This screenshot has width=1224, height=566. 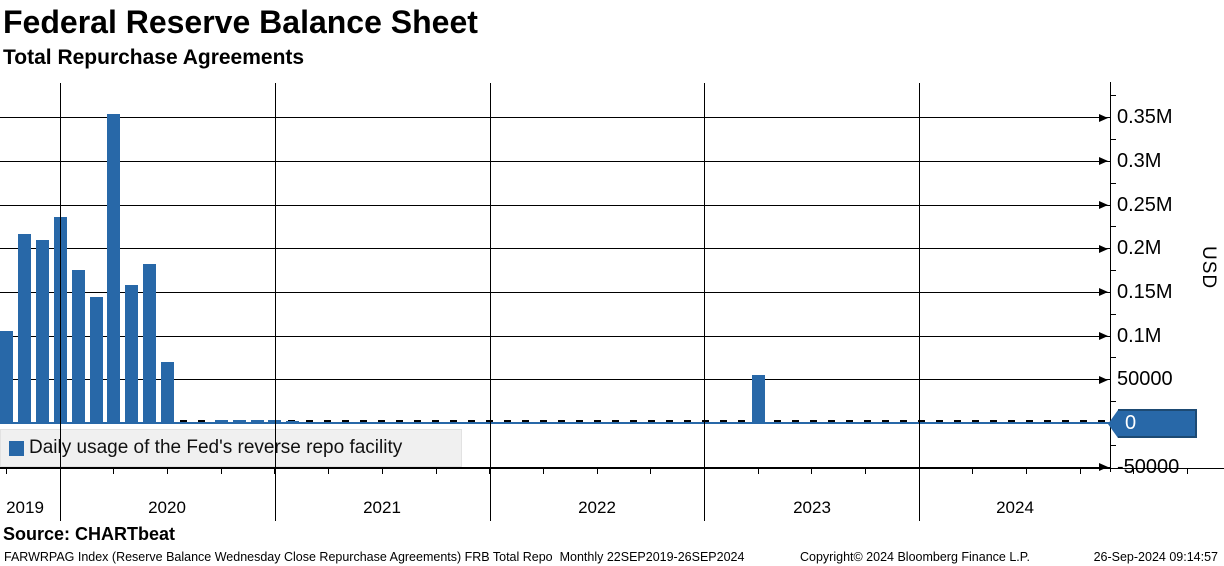 What do you see at coordinates (89, 534) in the screenshot?
I see `source-label: Source: CHARTbeat` at bounding box center [89, 534].